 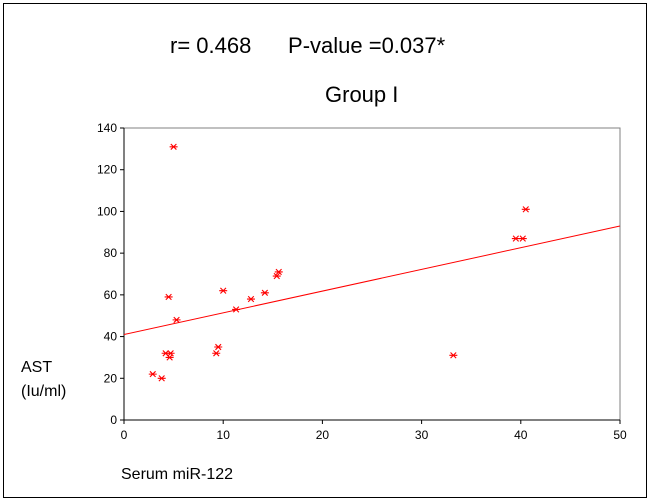 What do you see at coordinates (422, 435) in the screenshot?
I see `x-tick-label: 30` at bounding box center [422, 435].